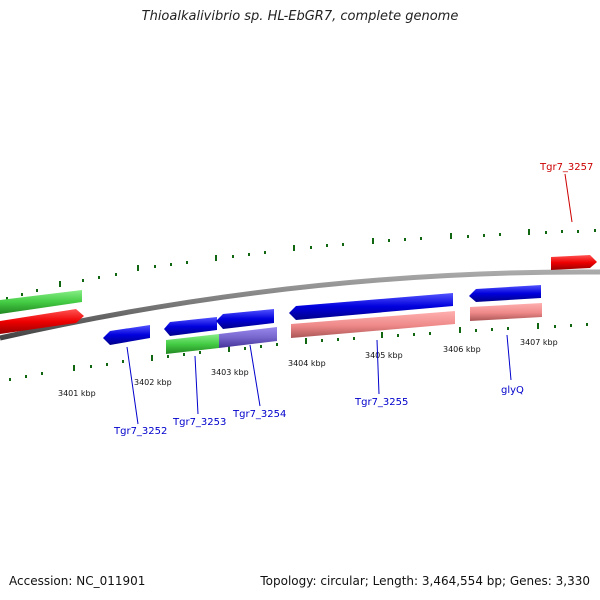 This screenshot has width=600, height=600. What do you see at coordinates (42, 321) in the screenshot?
I see `forward-gene-feature` at bounding box center [42, 321].